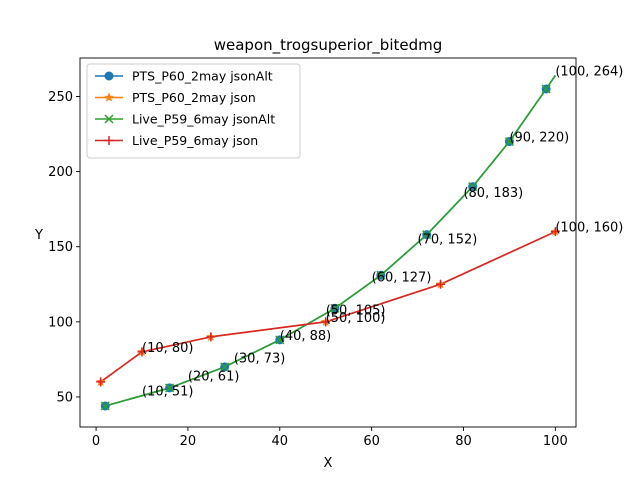 The height and width of the screenshot is (480, 640). I want to click on x-tick-label: 0, so click(96, 441).